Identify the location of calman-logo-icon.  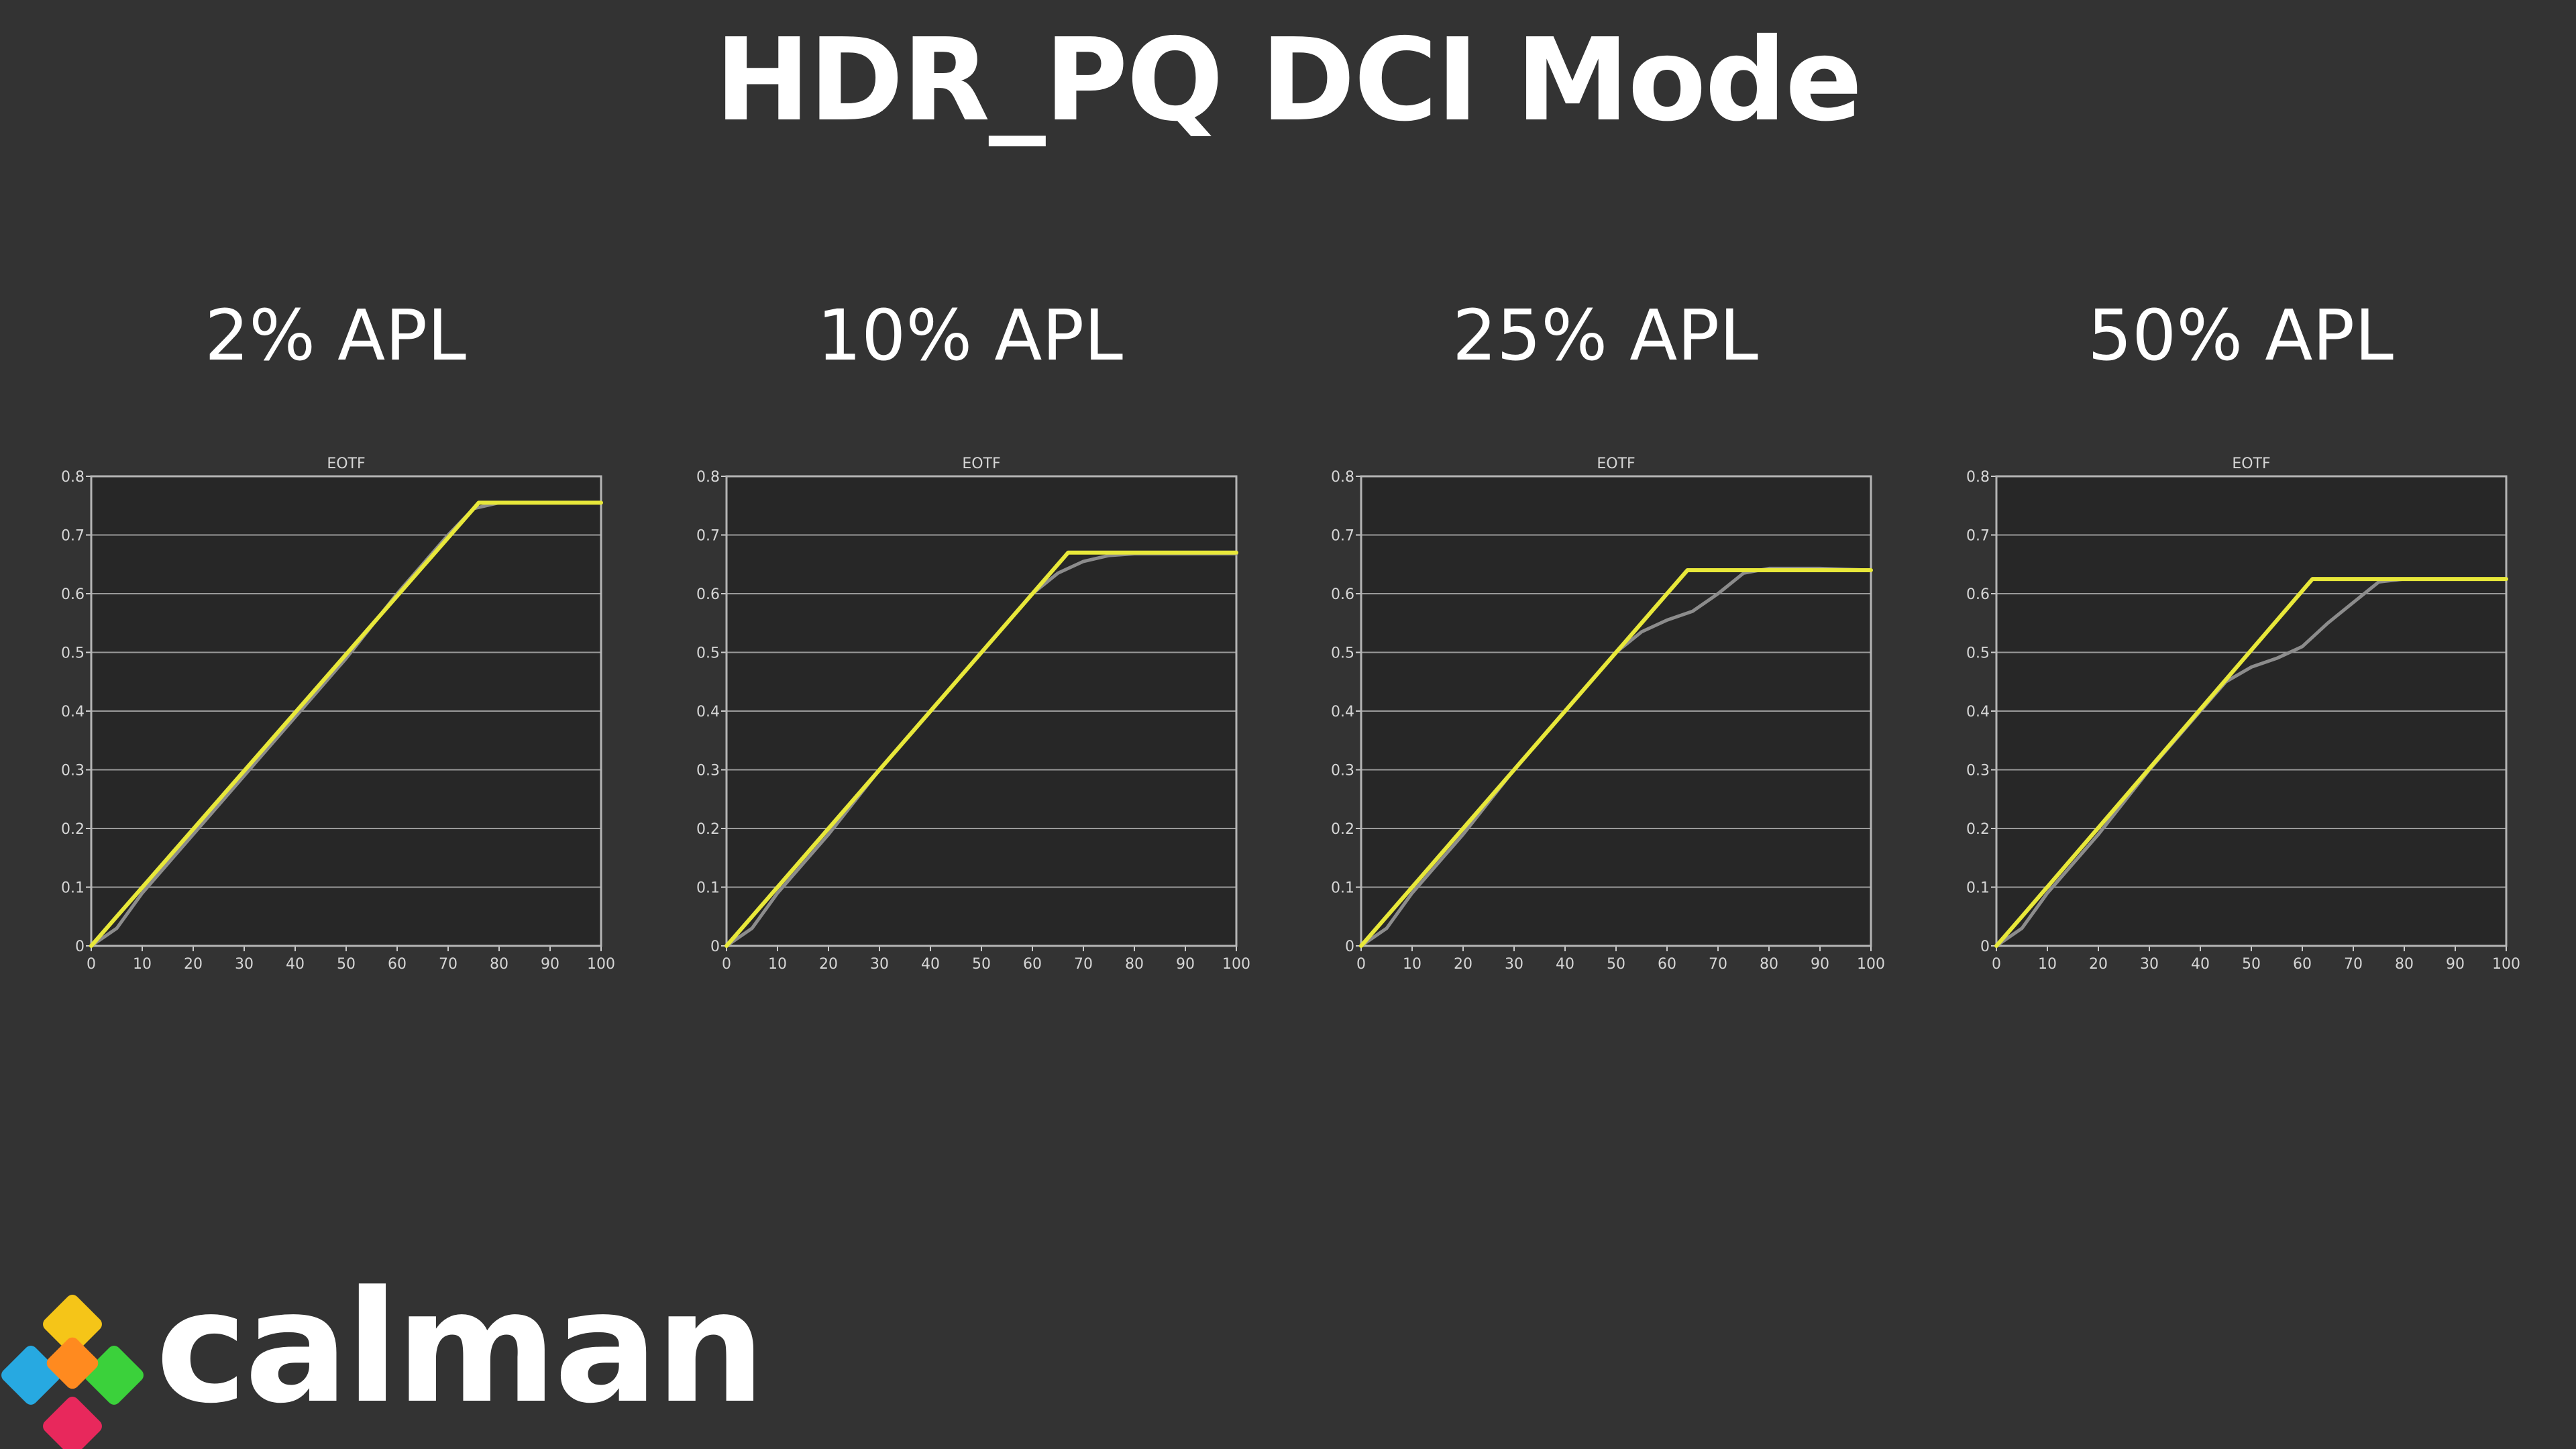
(72, 1372).